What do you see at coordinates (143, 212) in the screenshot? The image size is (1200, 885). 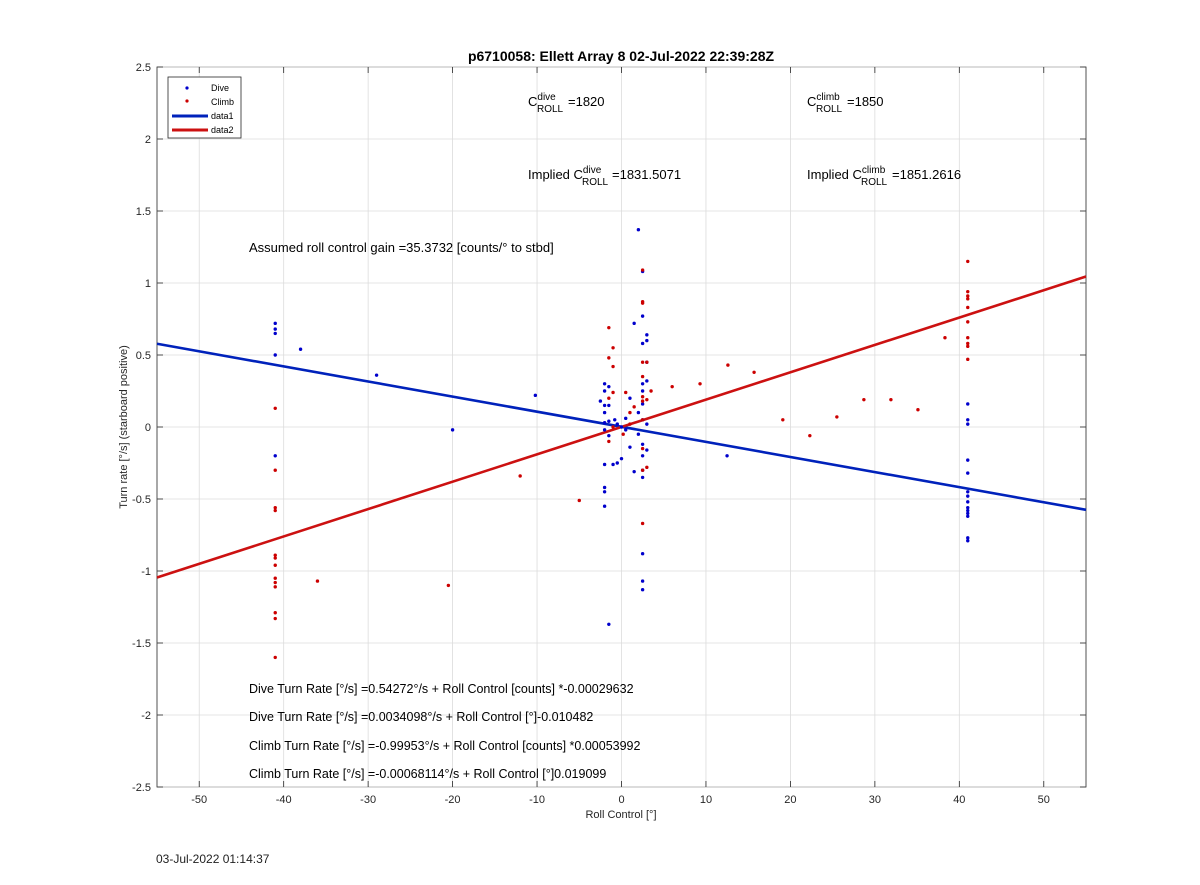 I see `y-tick-label: 1.5` at bounding box center [143, 212].